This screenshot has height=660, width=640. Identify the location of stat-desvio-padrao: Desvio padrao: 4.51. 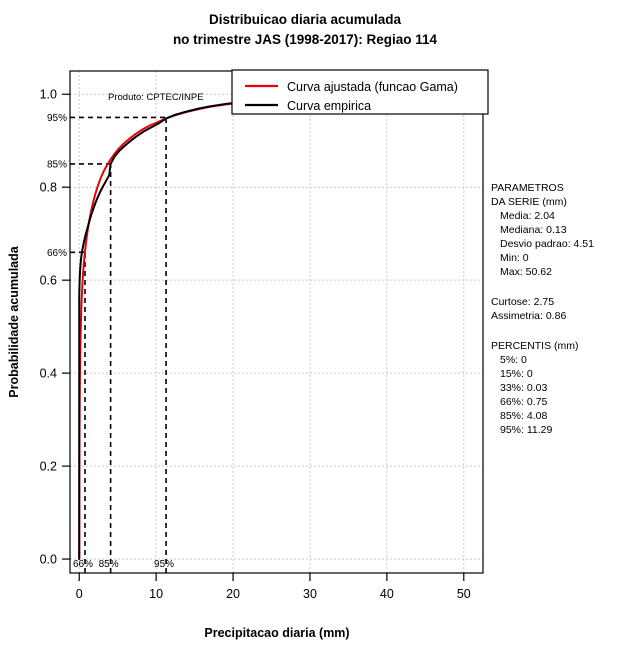
(547, 244).